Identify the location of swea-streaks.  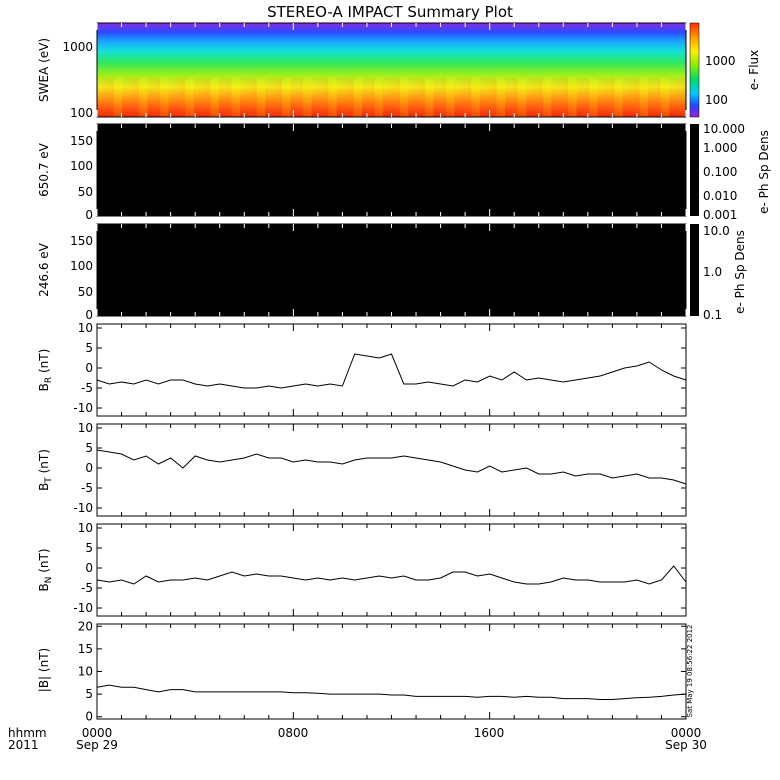
(391, 97).